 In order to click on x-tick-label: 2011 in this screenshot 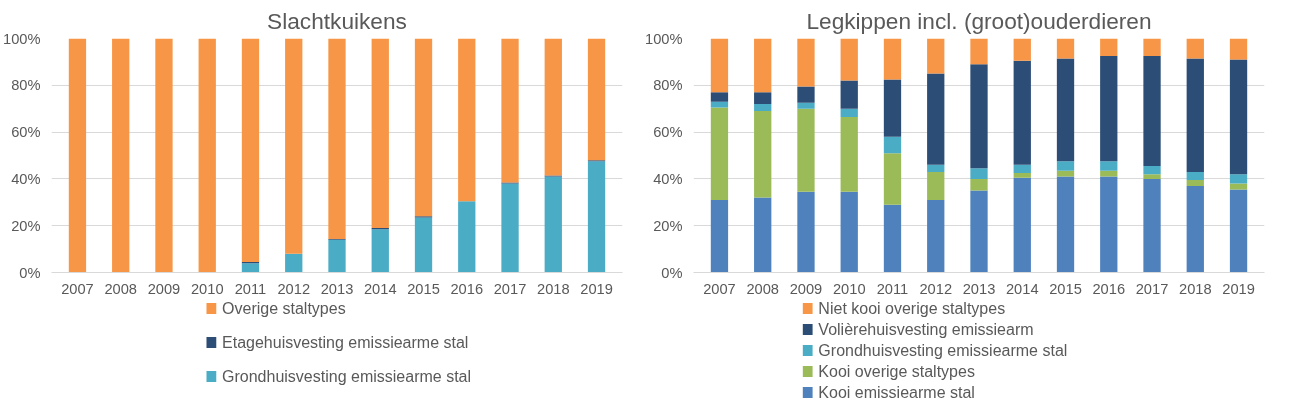, I will do `click(892, 288)`.